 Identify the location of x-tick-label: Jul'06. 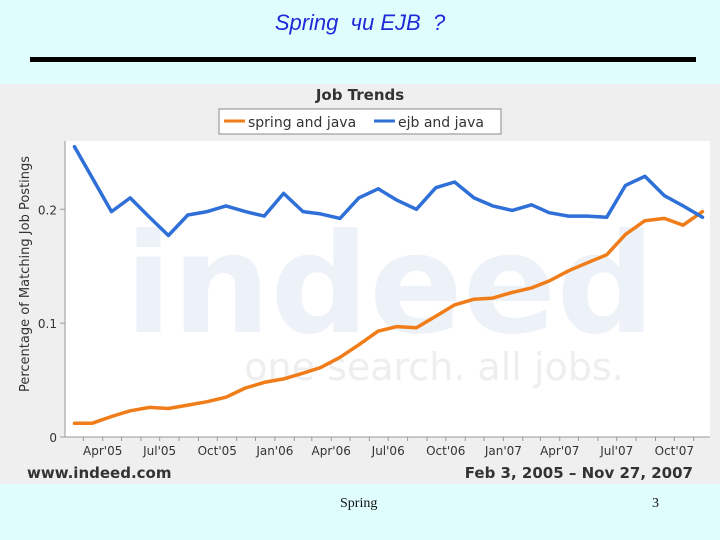
(388, 451).